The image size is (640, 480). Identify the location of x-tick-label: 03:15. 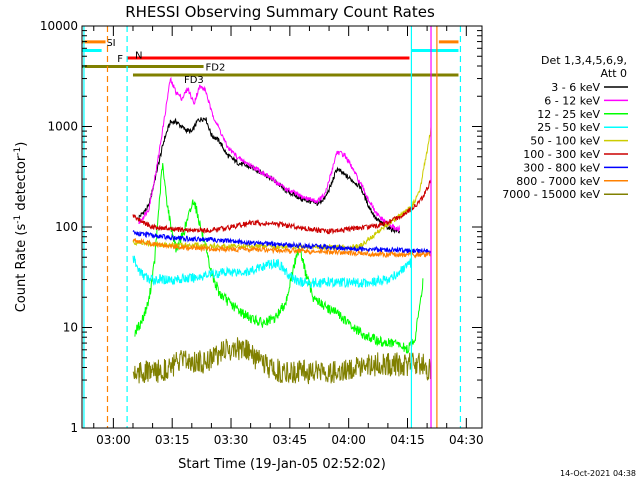
(172, 440).